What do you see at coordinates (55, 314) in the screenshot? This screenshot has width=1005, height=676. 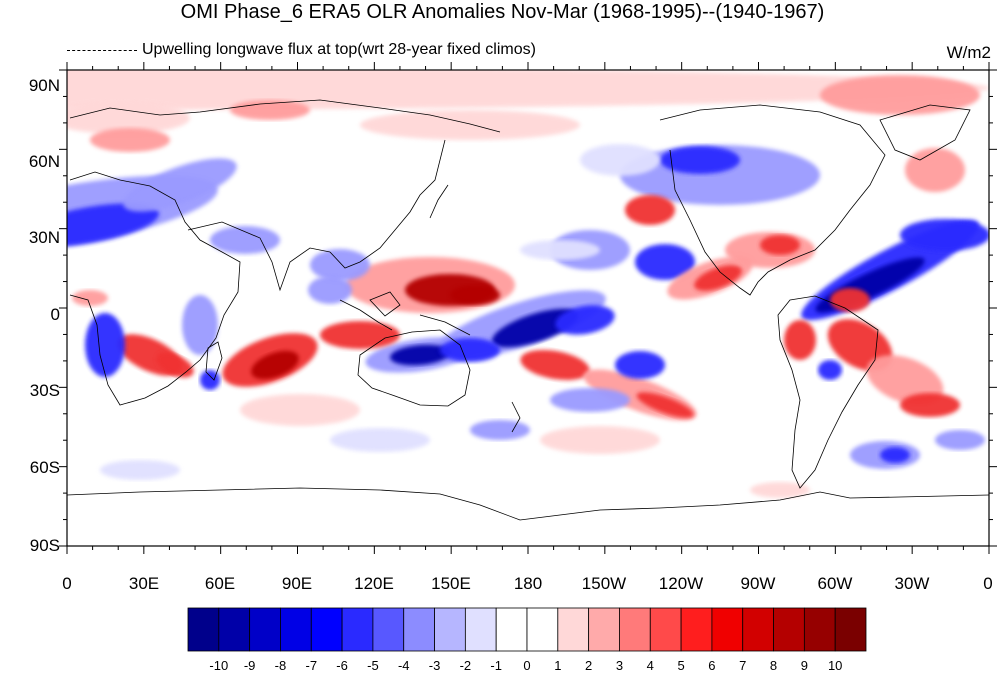 I see `lat-label-eq: 0` at bounding box center [55, 314].